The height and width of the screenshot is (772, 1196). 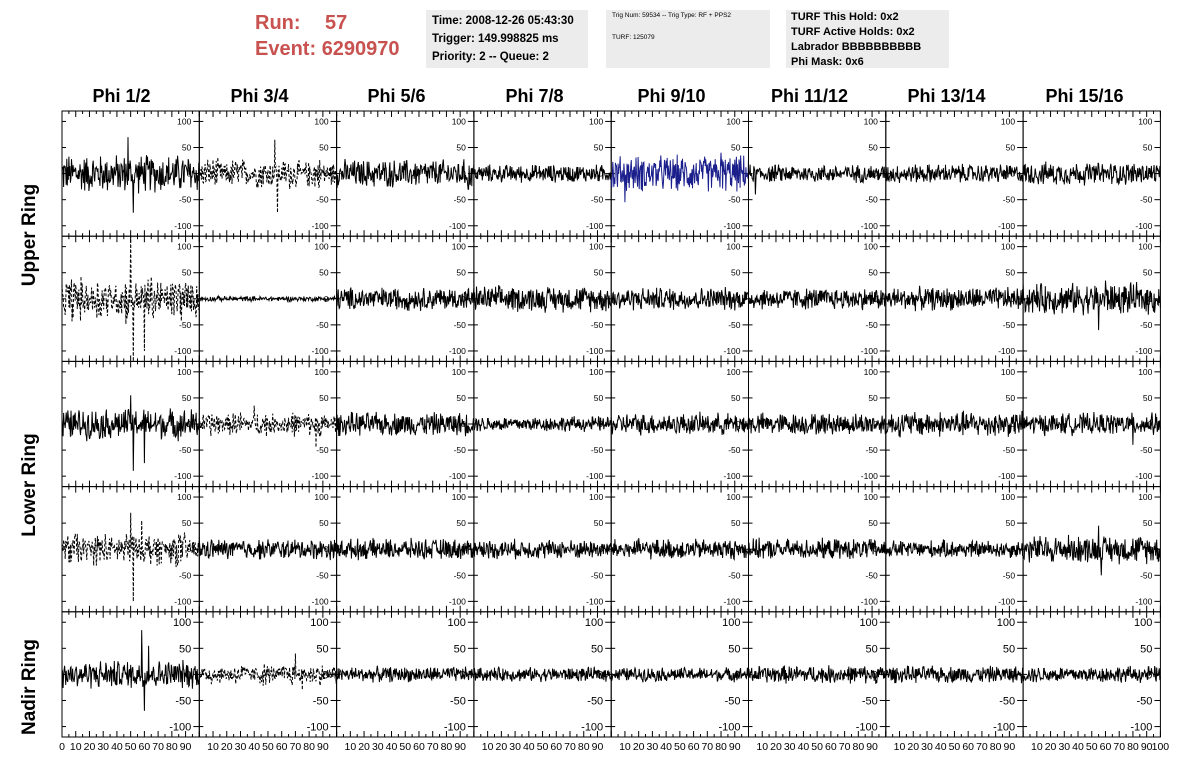 What do you see at coordinates (1091, 298) in the screenshot?
I see `panel-r1-c7: 100 50 0 -50 -100` at bounding box center [1091, 298].